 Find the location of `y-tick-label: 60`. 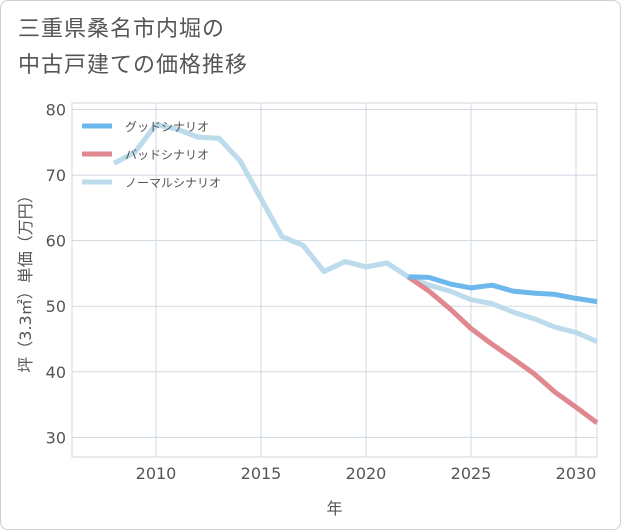

y-tick-label: 60 is located at coordinates (56, 241).